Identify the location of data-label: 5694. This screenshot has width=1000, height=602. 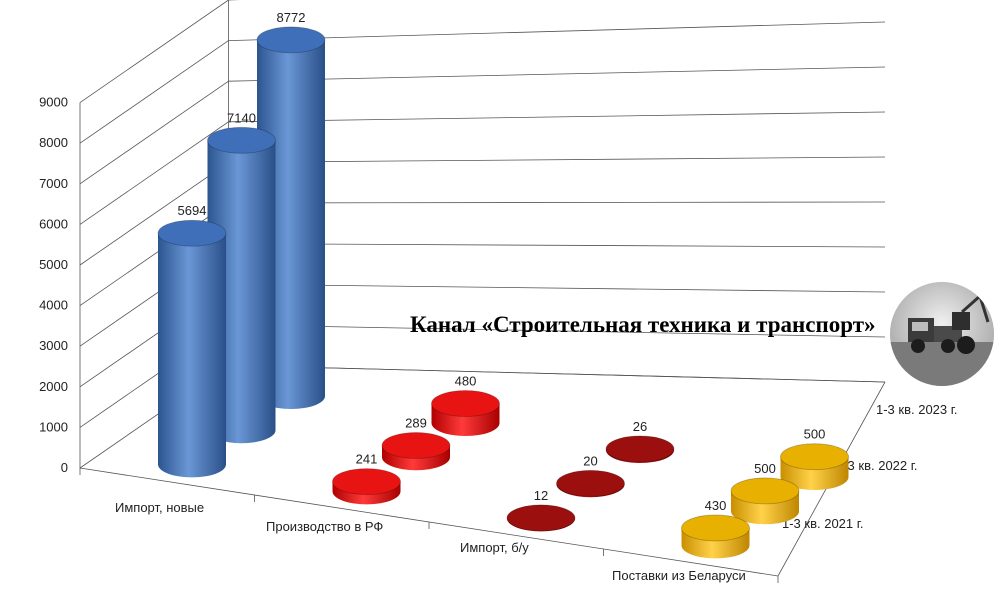
(192, 210).